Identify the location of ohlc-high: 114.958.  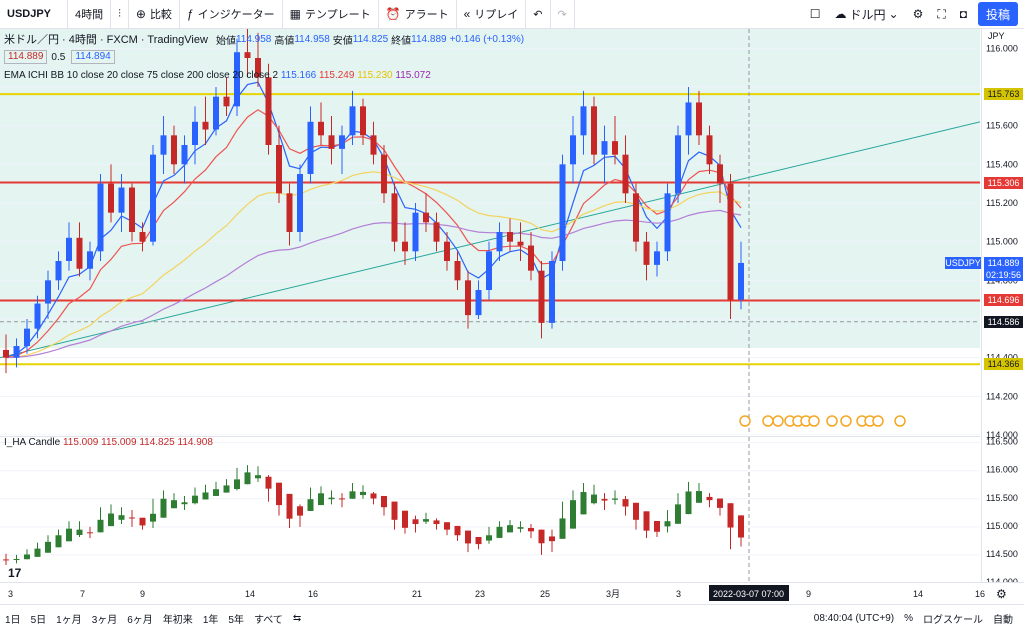
(312, 39).